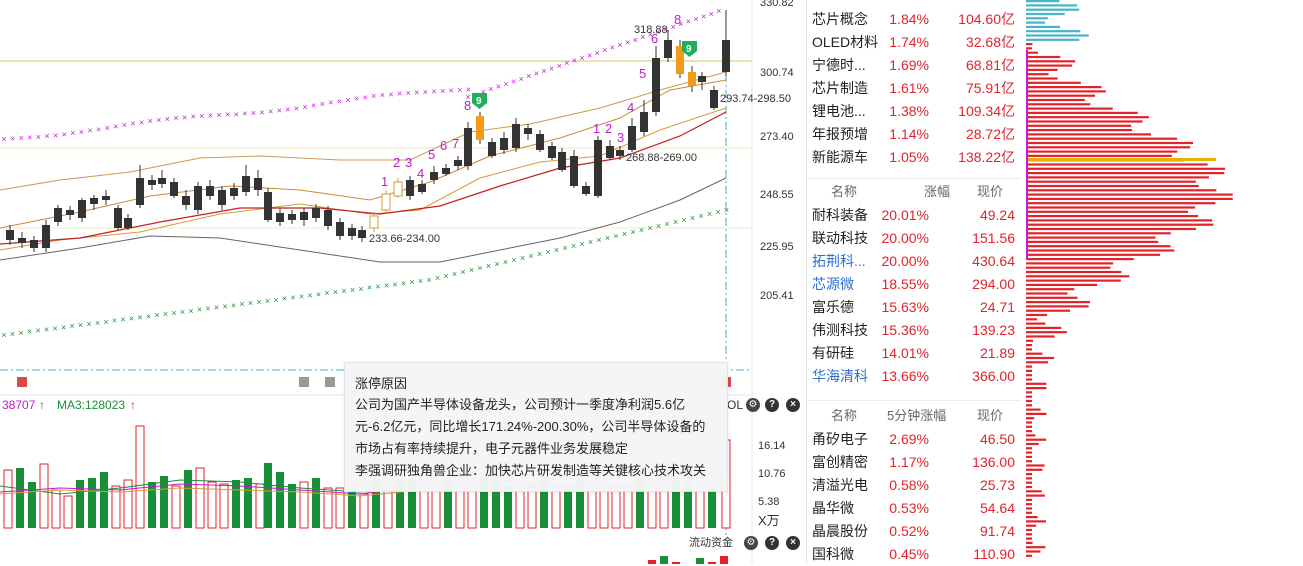 The height and width of the screenshot is (566, 1303). Describe the element at coordinates (833, 554) in the screenshot. I see `stock-name: 国科微` at that location.